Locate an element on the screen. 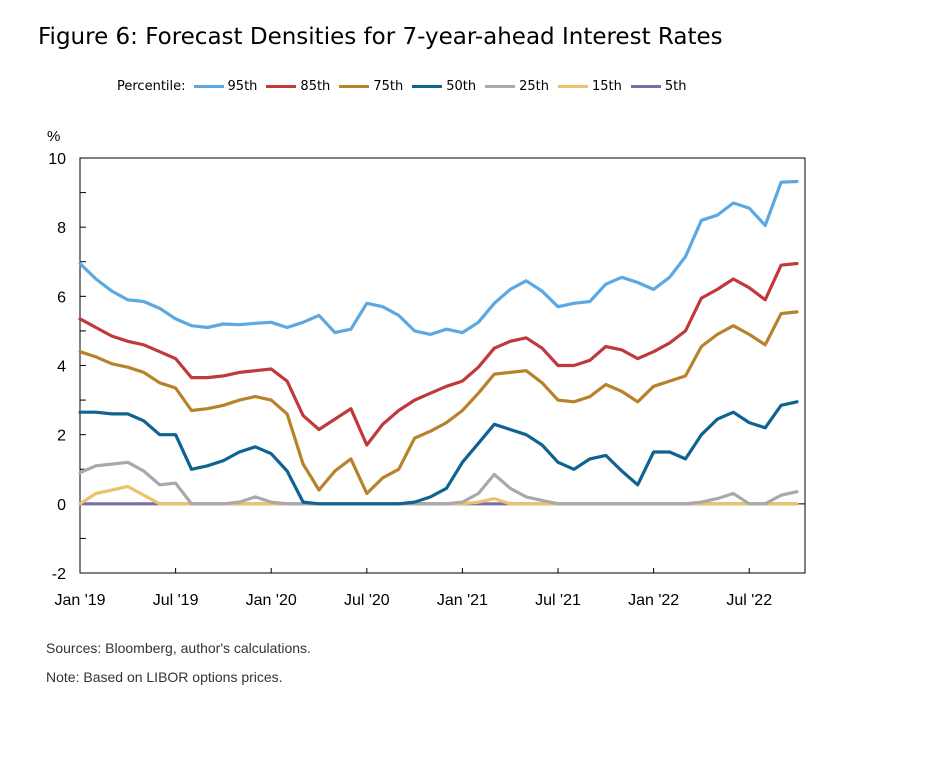  legend-item-label: 25th is located at coordinates (534, 86).